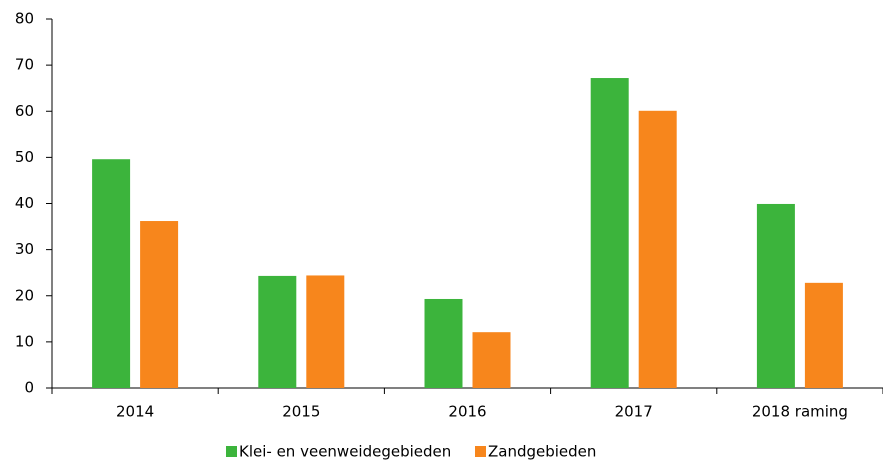  What do you see at coordinates (542, 452) in the screenshot?
I see `legend-label: Zandgebieden` at bounding box center [542, 452].